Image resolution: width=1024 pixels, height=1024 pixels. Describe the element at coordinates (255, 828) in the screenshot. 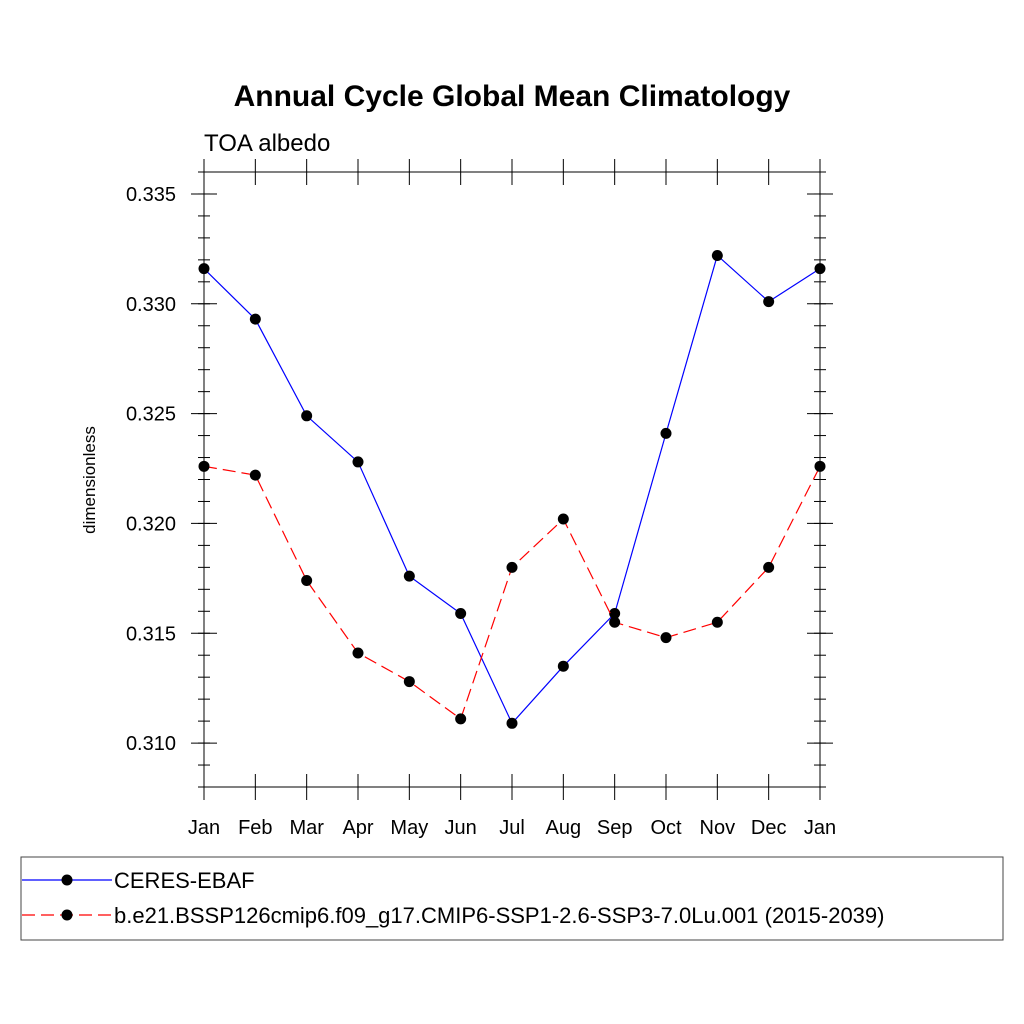

I see `x-tick-label: Feb` at that location.